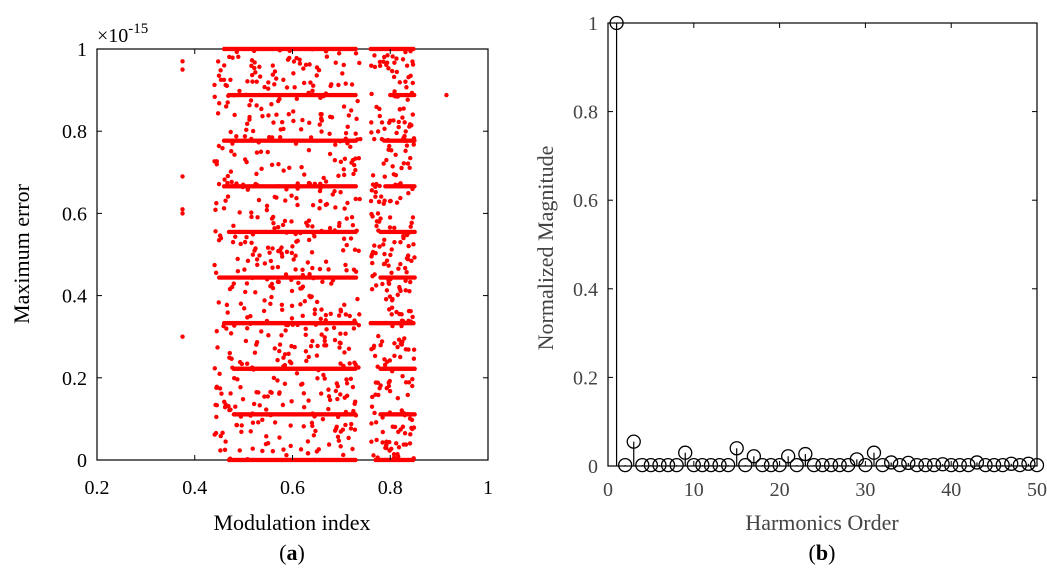 The width and height of the screenshot is (1047, 576). What do you see at coordinates (97, 488) in the screenshot?
I see `panel-a-xtick-label: 0.2` at bounding box center [97, 488].